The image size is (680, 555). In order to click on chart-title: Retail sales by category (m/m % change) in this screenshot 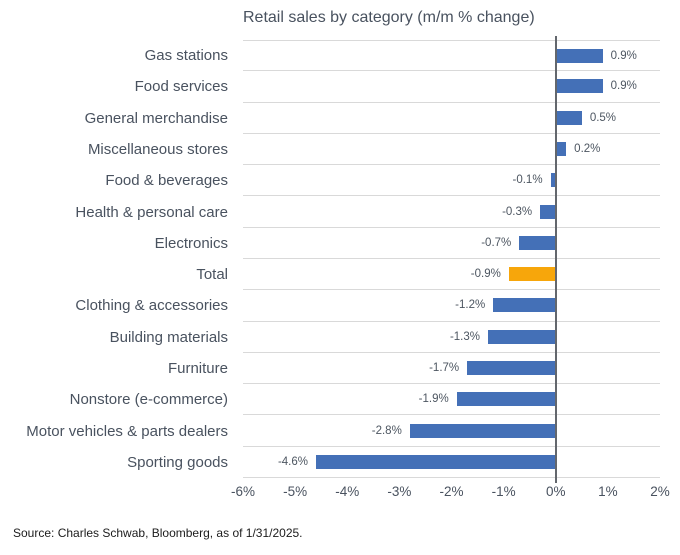, I will do `click(389, 17)`.